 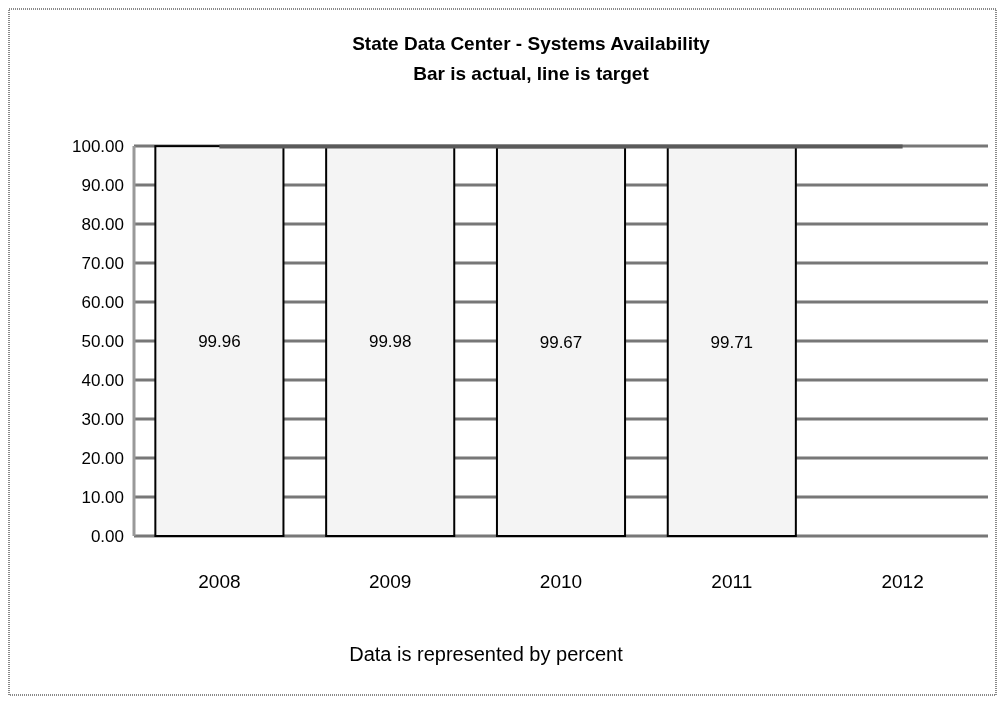 What do you see at coordinates (102, 419) in the screenshot?
I see `y-tick-label: 30.00` at bounding box center [102, 419].